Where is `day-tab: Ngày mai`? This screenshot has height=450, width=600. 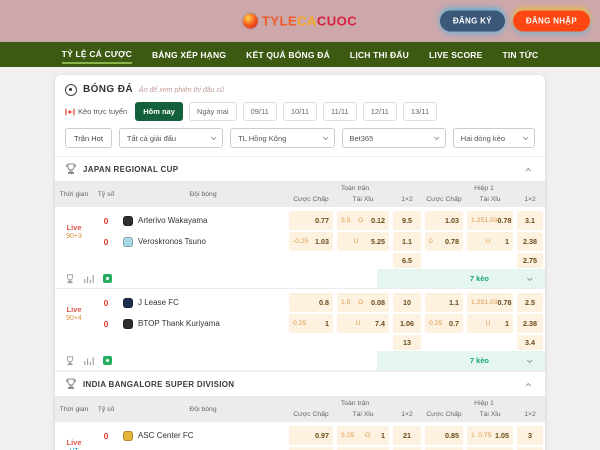
day-tab: Ngày mai is located at coordinates (212, 111).